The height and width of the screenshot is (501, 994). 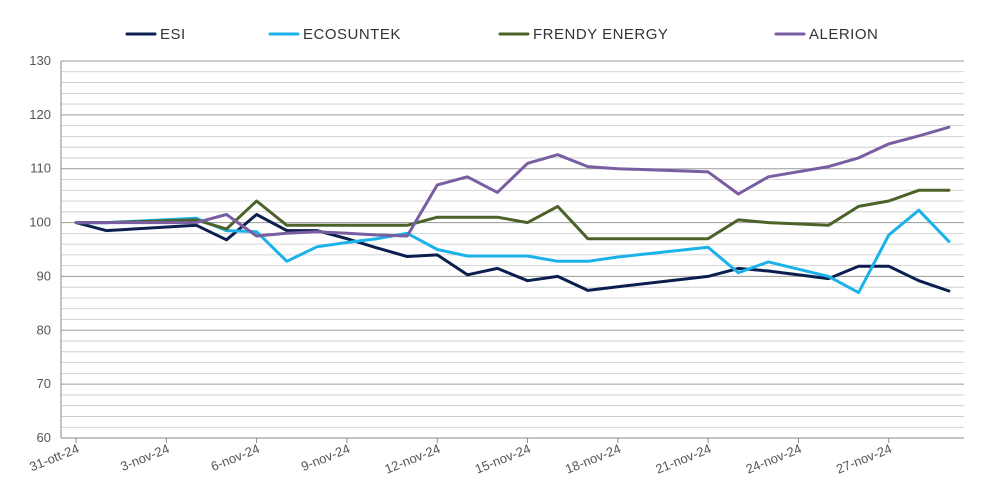 What do you see at coordinates (325, 457) in the screenshot?
I see `x-tick-label: 9-nov-24` at bounding box center [325, 457].